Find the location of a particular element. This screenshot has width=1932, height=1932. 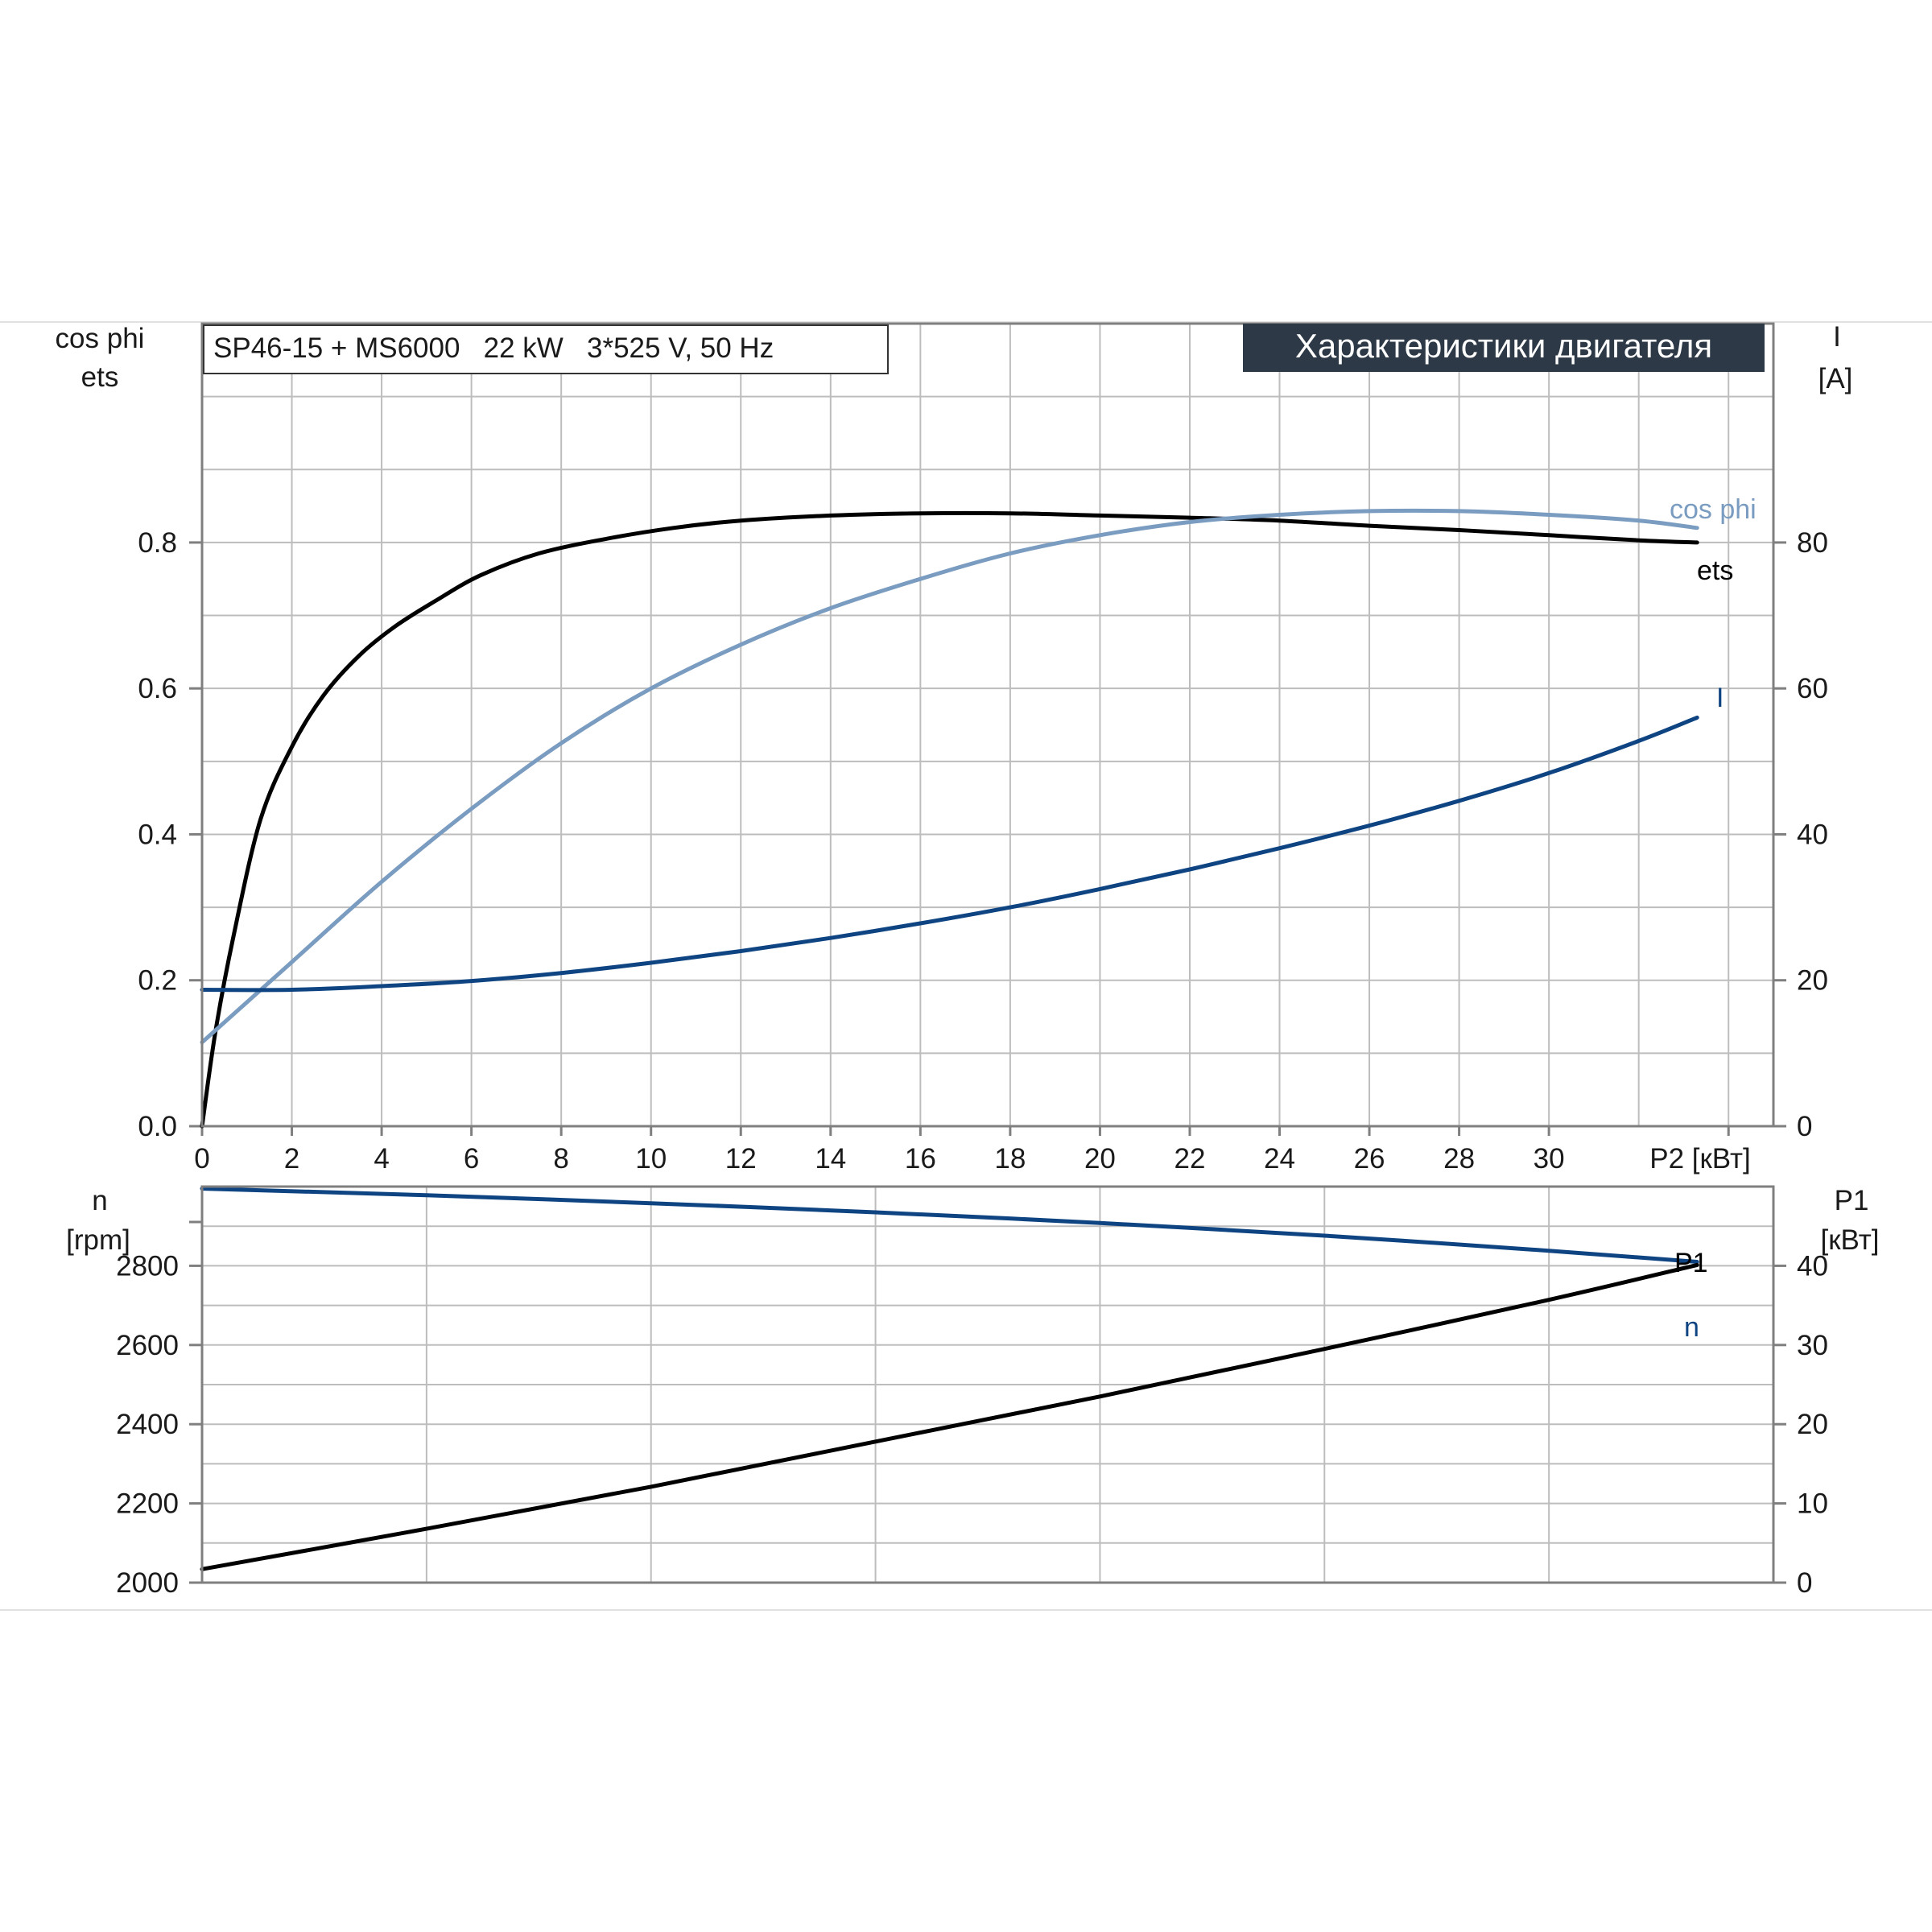

series-label-i: I is located at coordinates (1720, 698).